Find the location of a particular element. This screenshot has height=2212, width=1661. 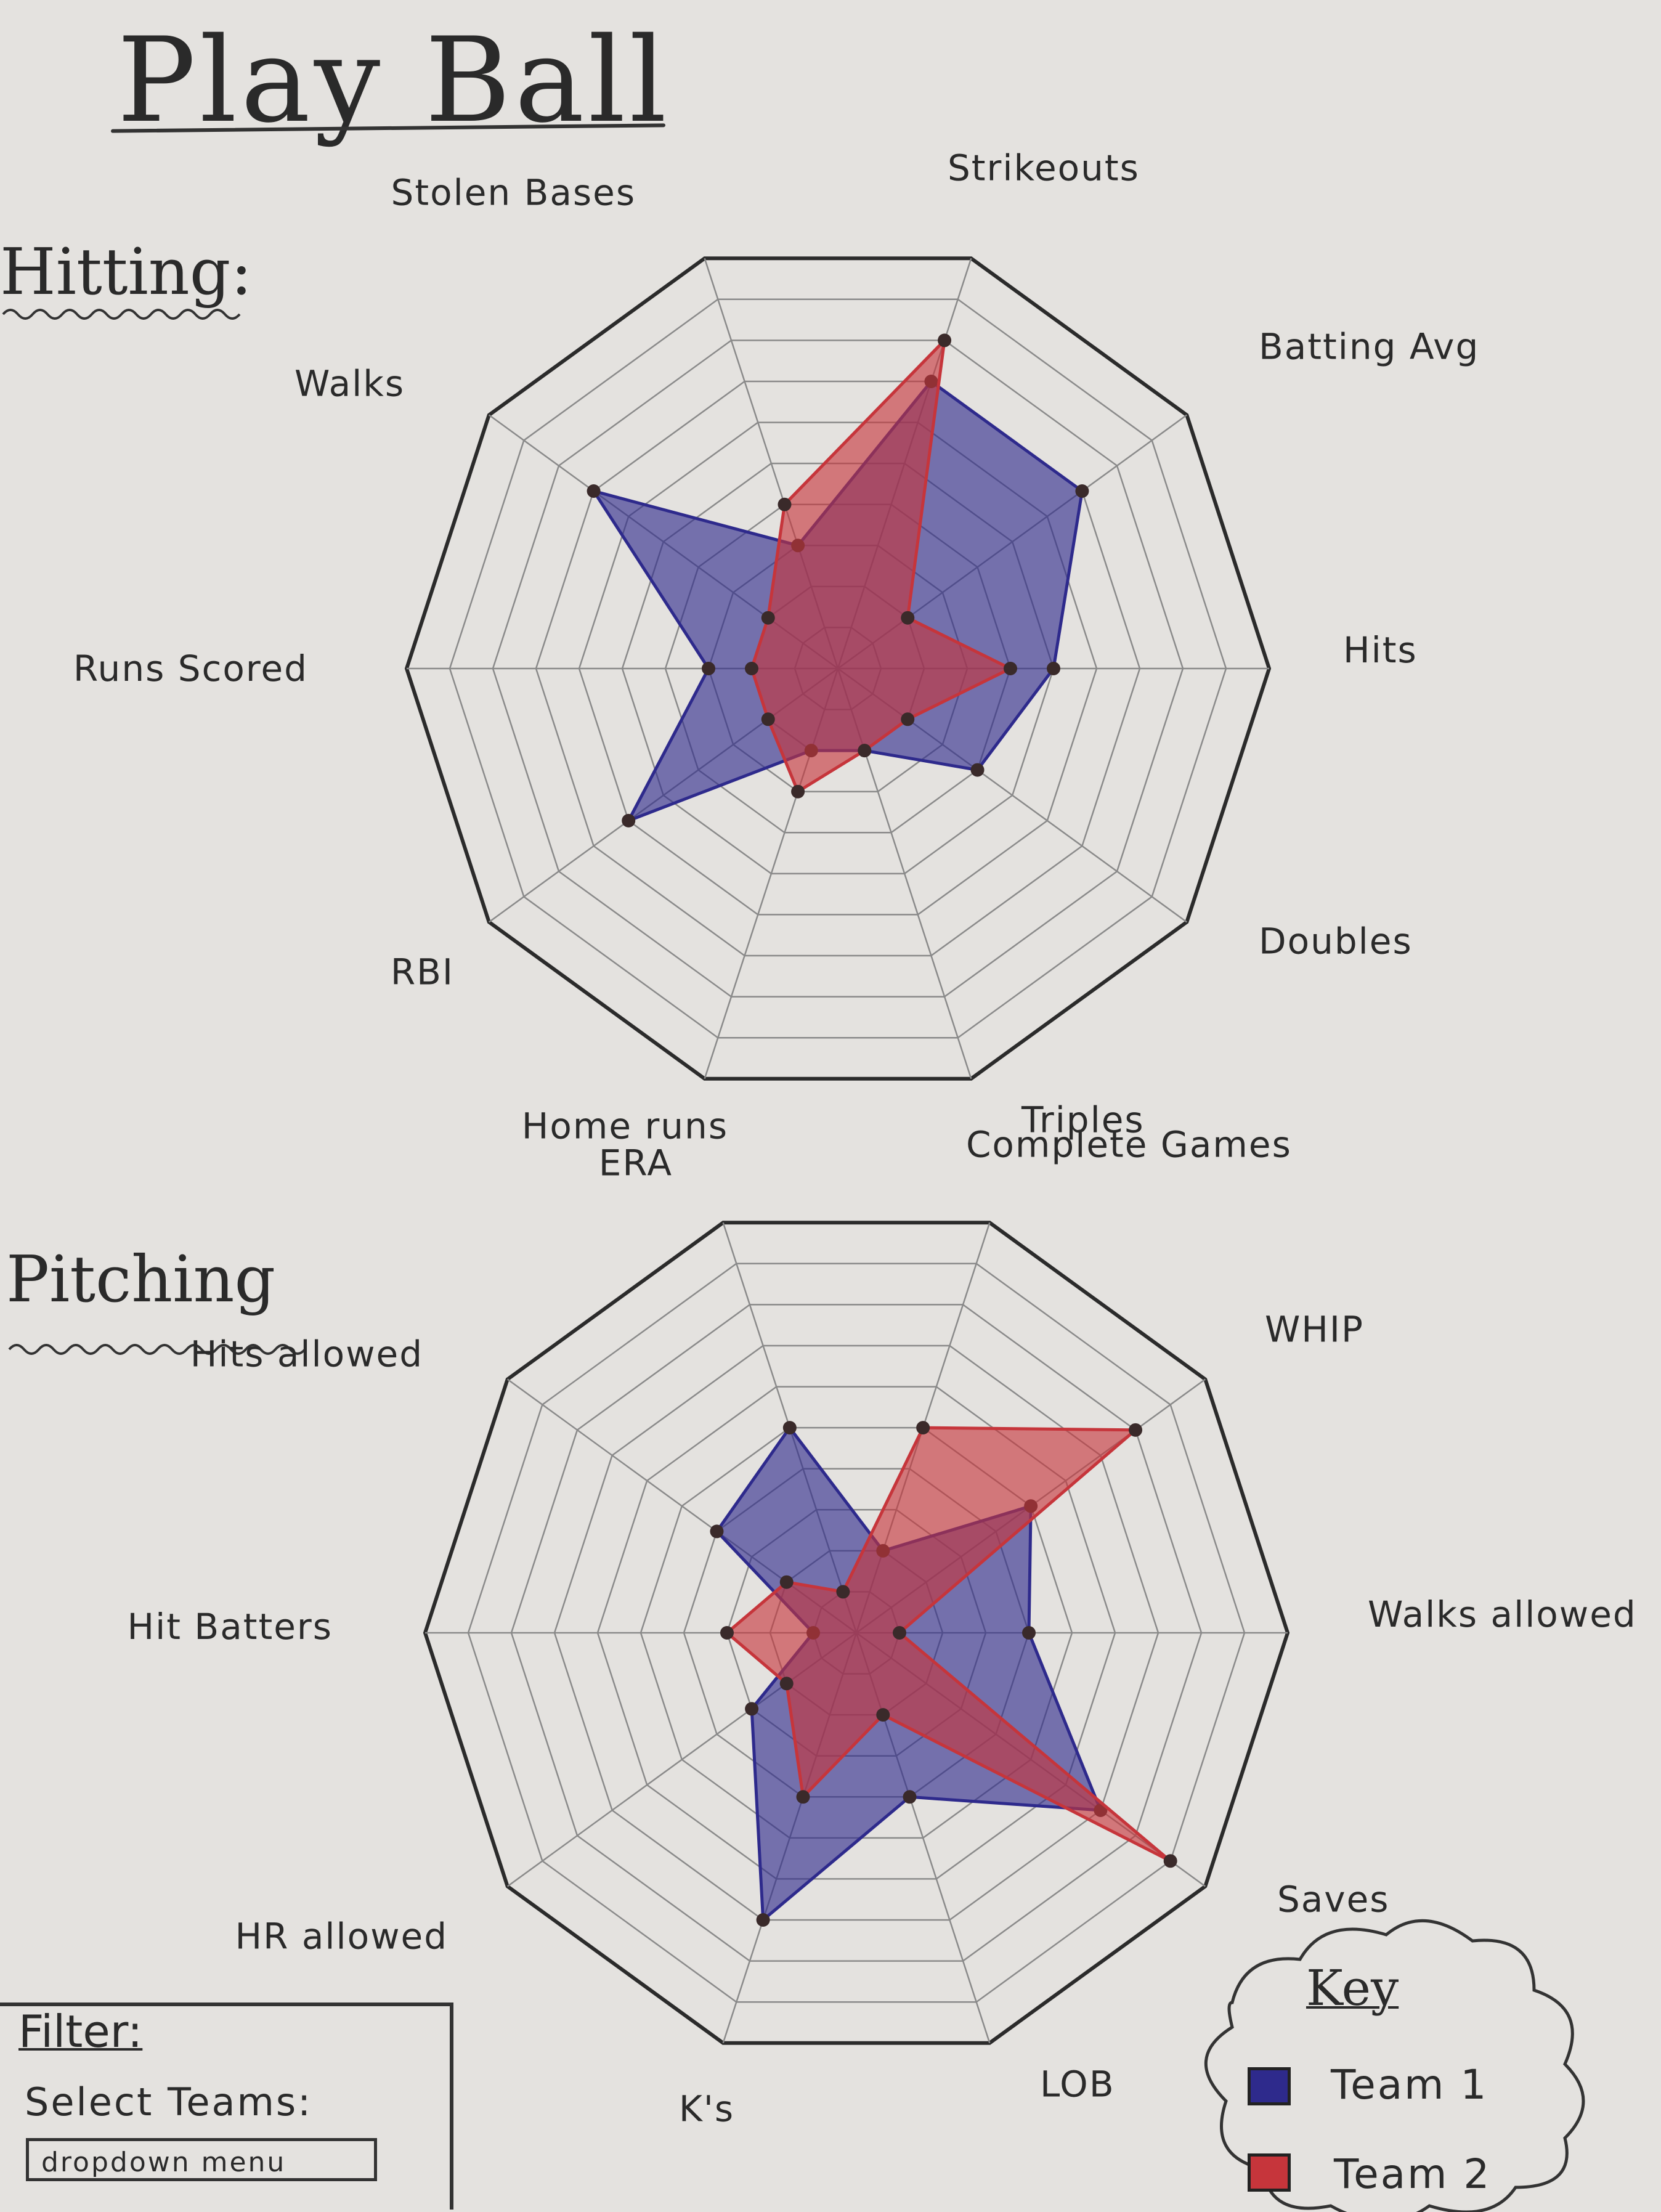

axis-label-lob: LOB is located at coordinates (1077, 2084).